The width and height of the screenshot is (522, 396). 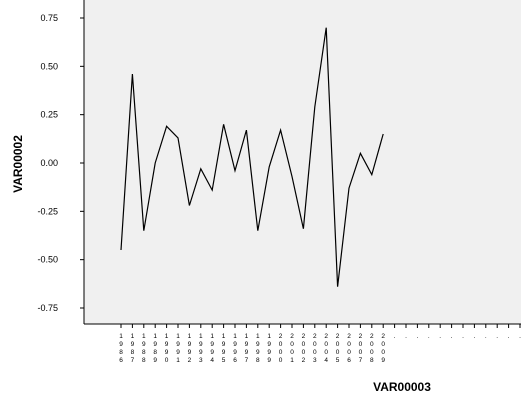 What do you see at coordinates (47, 260) in the screenshot?
I see `y-tick-label: -0.50` at bounding box center [47, 260].